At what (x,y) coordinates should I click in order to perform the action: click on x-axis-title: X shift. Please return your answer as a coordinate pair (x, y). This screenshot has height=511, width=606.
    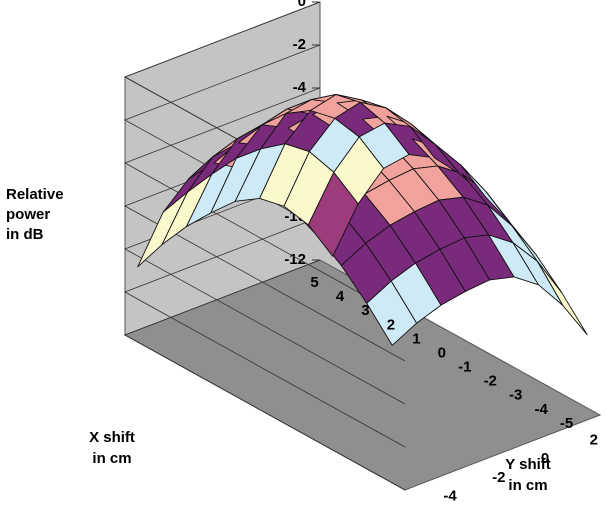
    Looking at the image, I should click on (112, 437).